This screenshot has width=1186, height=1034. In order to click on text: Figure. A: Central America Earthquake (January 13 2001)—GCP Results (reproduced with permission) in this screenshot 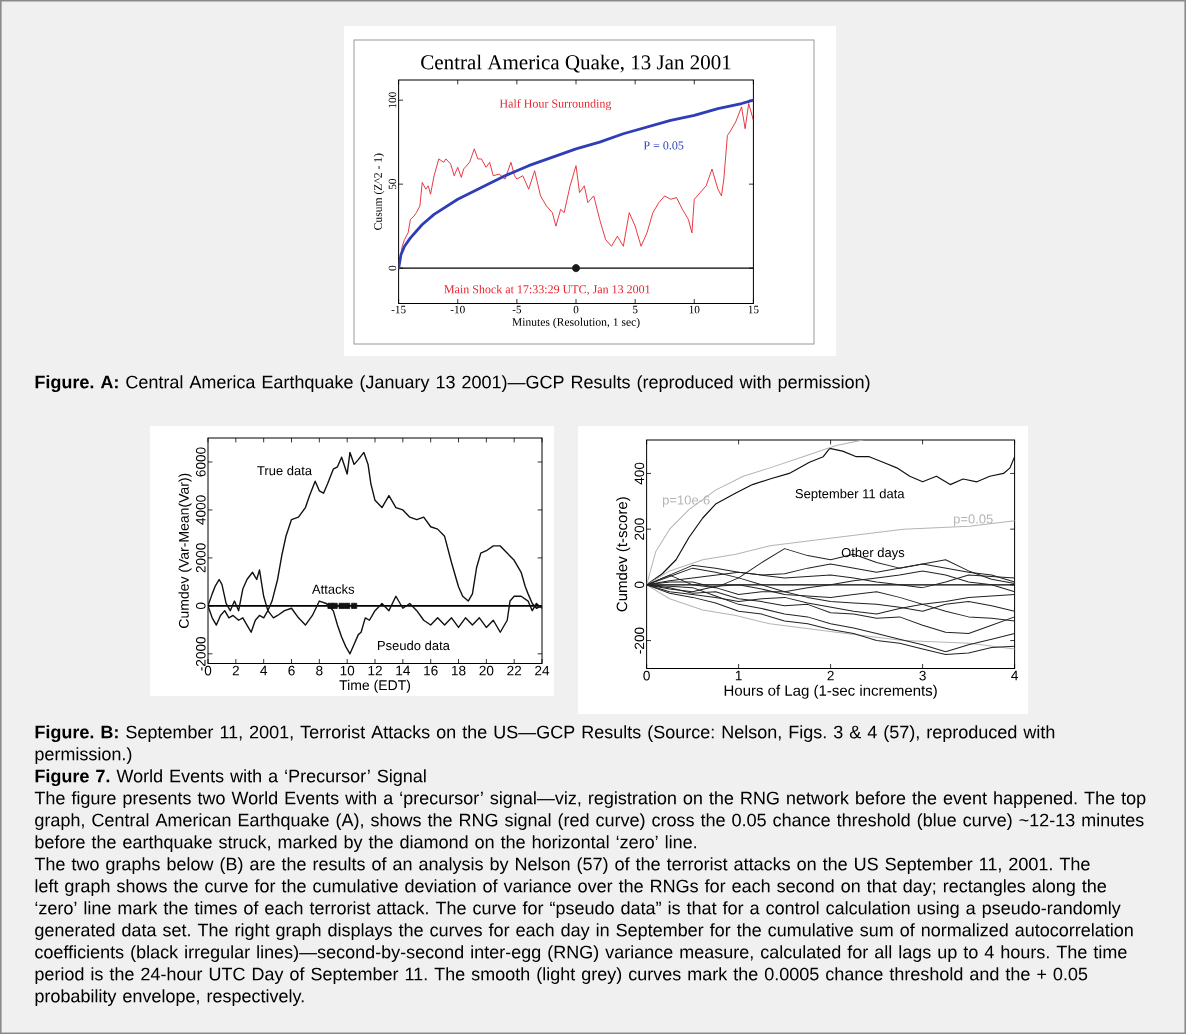, I will do `click(452, 384)`.